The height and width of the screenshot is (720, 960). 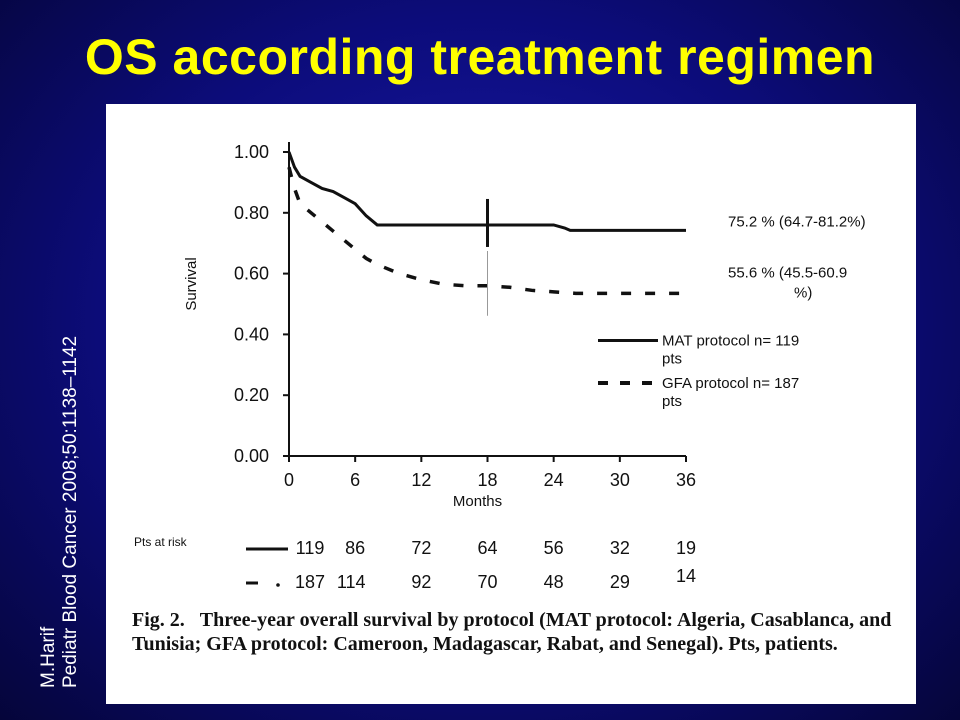 What do you see at coordinates (278, 585) in the screenshot?
I see `at-risk-swatch-gfa-dot` at bounding box center [278, 585].